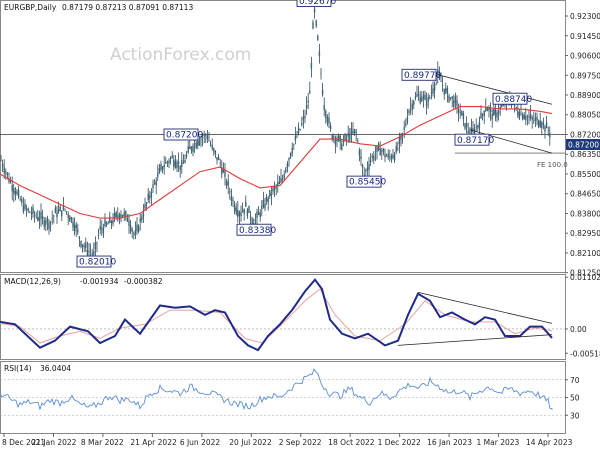  What do you see at coordinates (30, 7) in the screenshot?
I see `instrument-label: EURGBP,Daily` at bounding box center [30, 7].